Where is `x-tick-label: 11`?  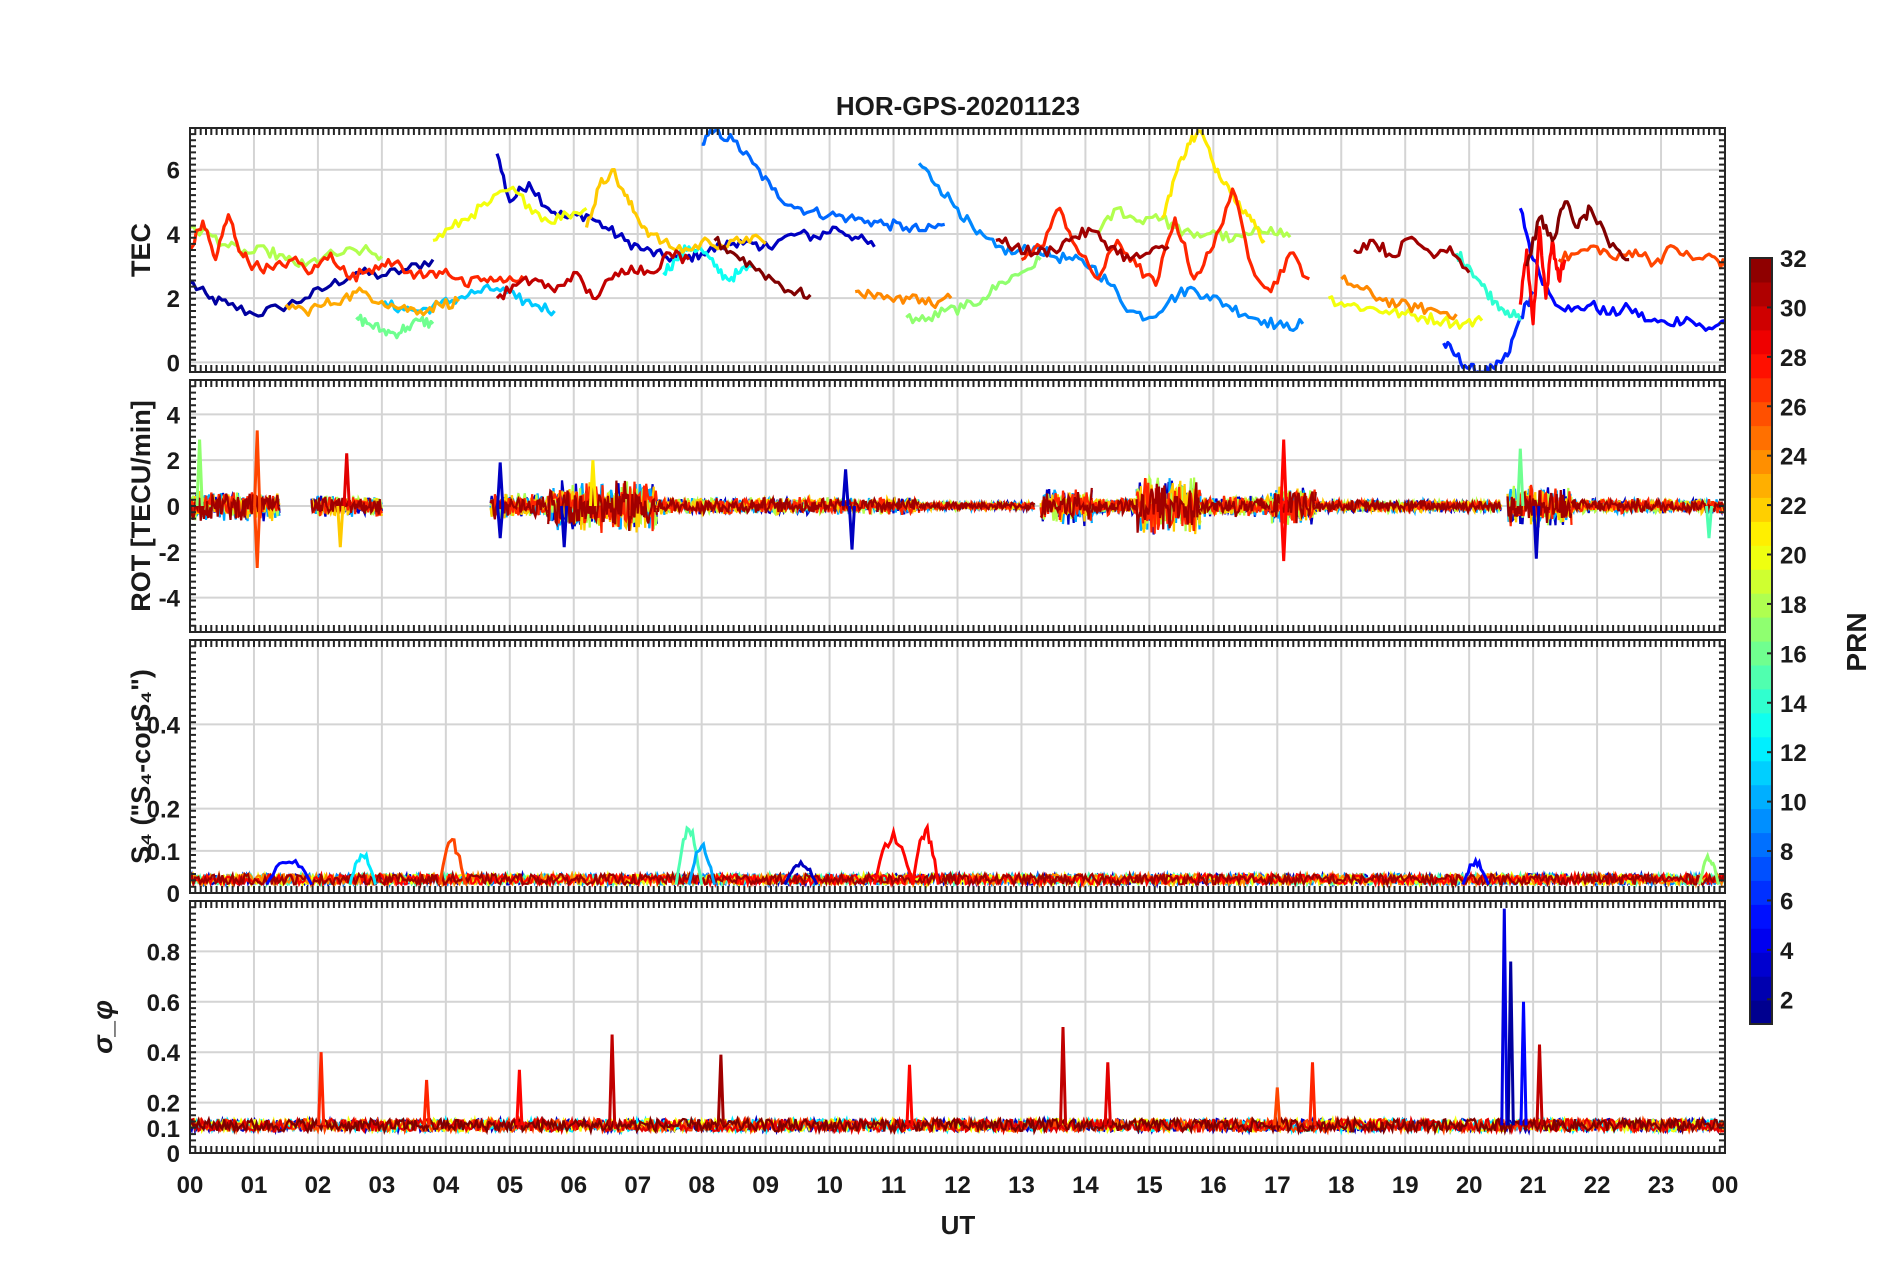
x-tick-label: 11 is located at coordinates (893, 1185).